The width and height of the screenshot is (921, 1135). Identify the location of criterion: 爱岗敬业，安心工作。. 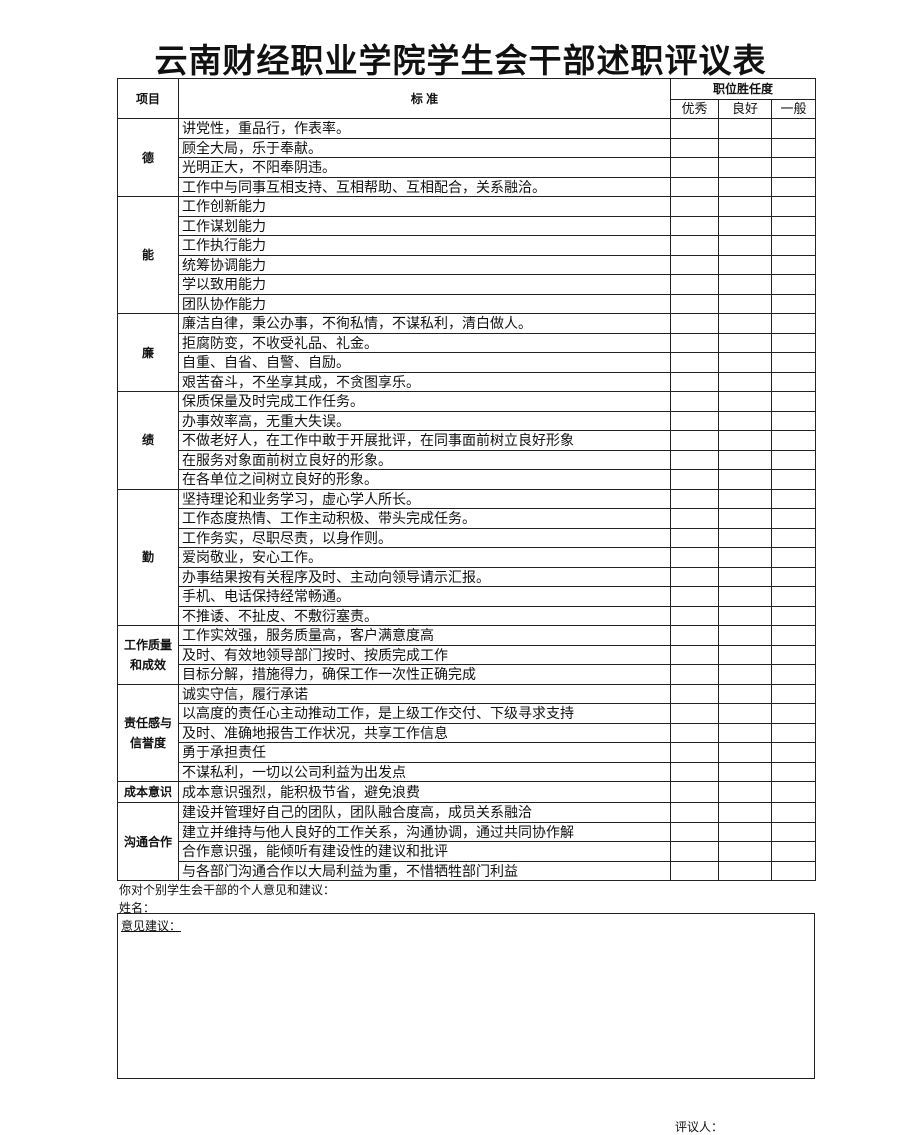
(424, 557).